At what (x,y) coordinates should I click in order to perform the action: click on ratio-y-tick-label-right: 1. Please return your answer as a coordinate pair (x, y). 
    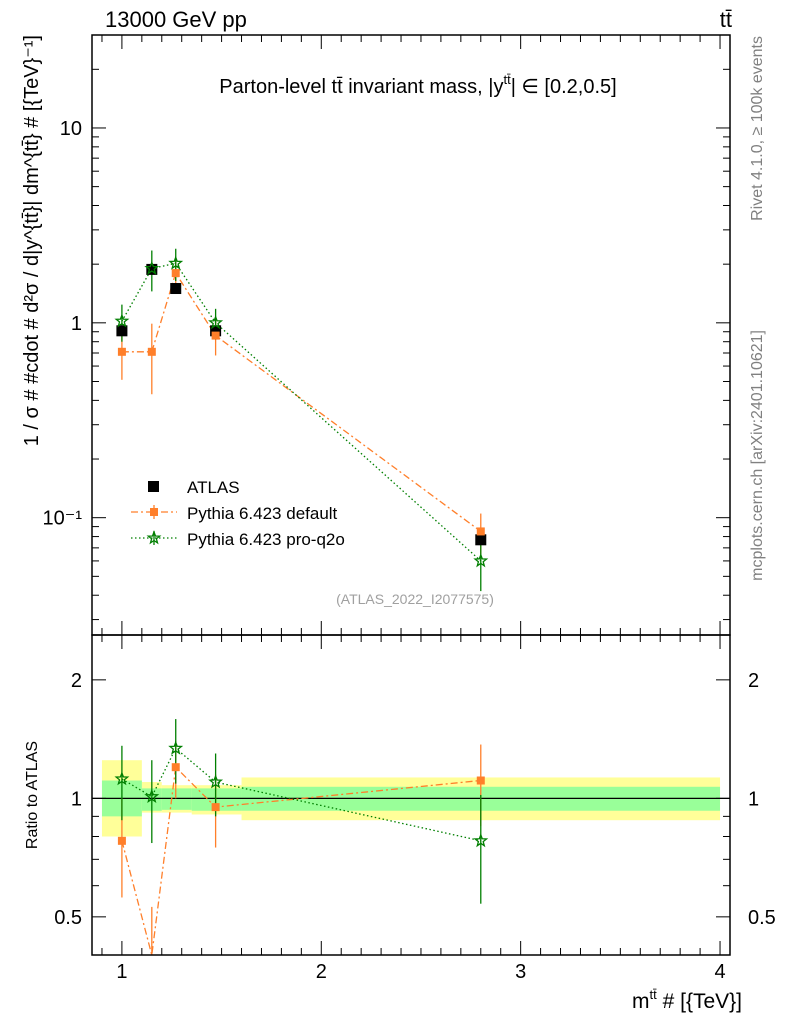
    Looking at the image, I should click on (753, 799).